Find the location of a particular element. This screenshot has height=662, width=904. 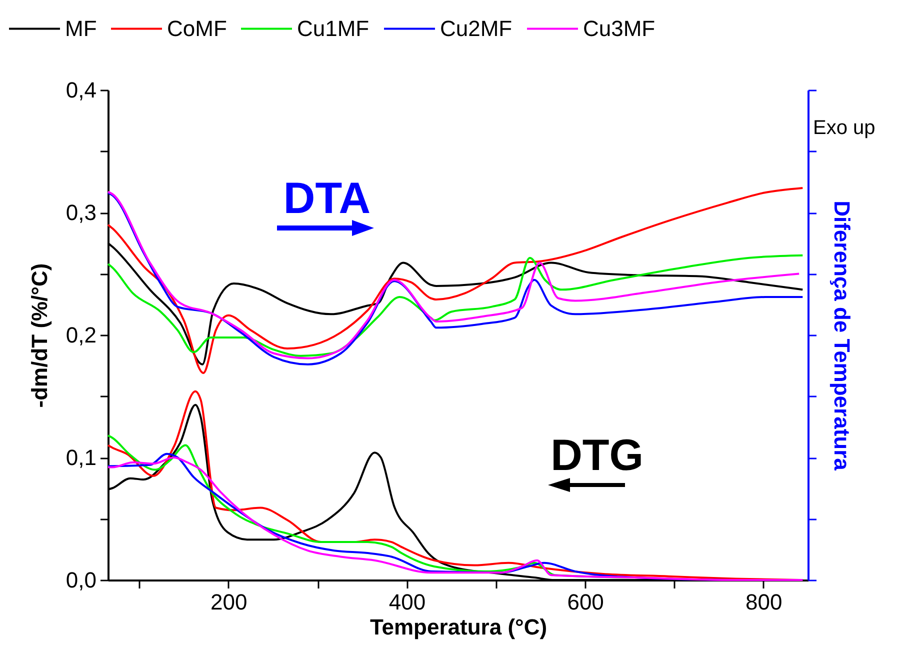

annotation: DTG is located at coordinates (597, 455).